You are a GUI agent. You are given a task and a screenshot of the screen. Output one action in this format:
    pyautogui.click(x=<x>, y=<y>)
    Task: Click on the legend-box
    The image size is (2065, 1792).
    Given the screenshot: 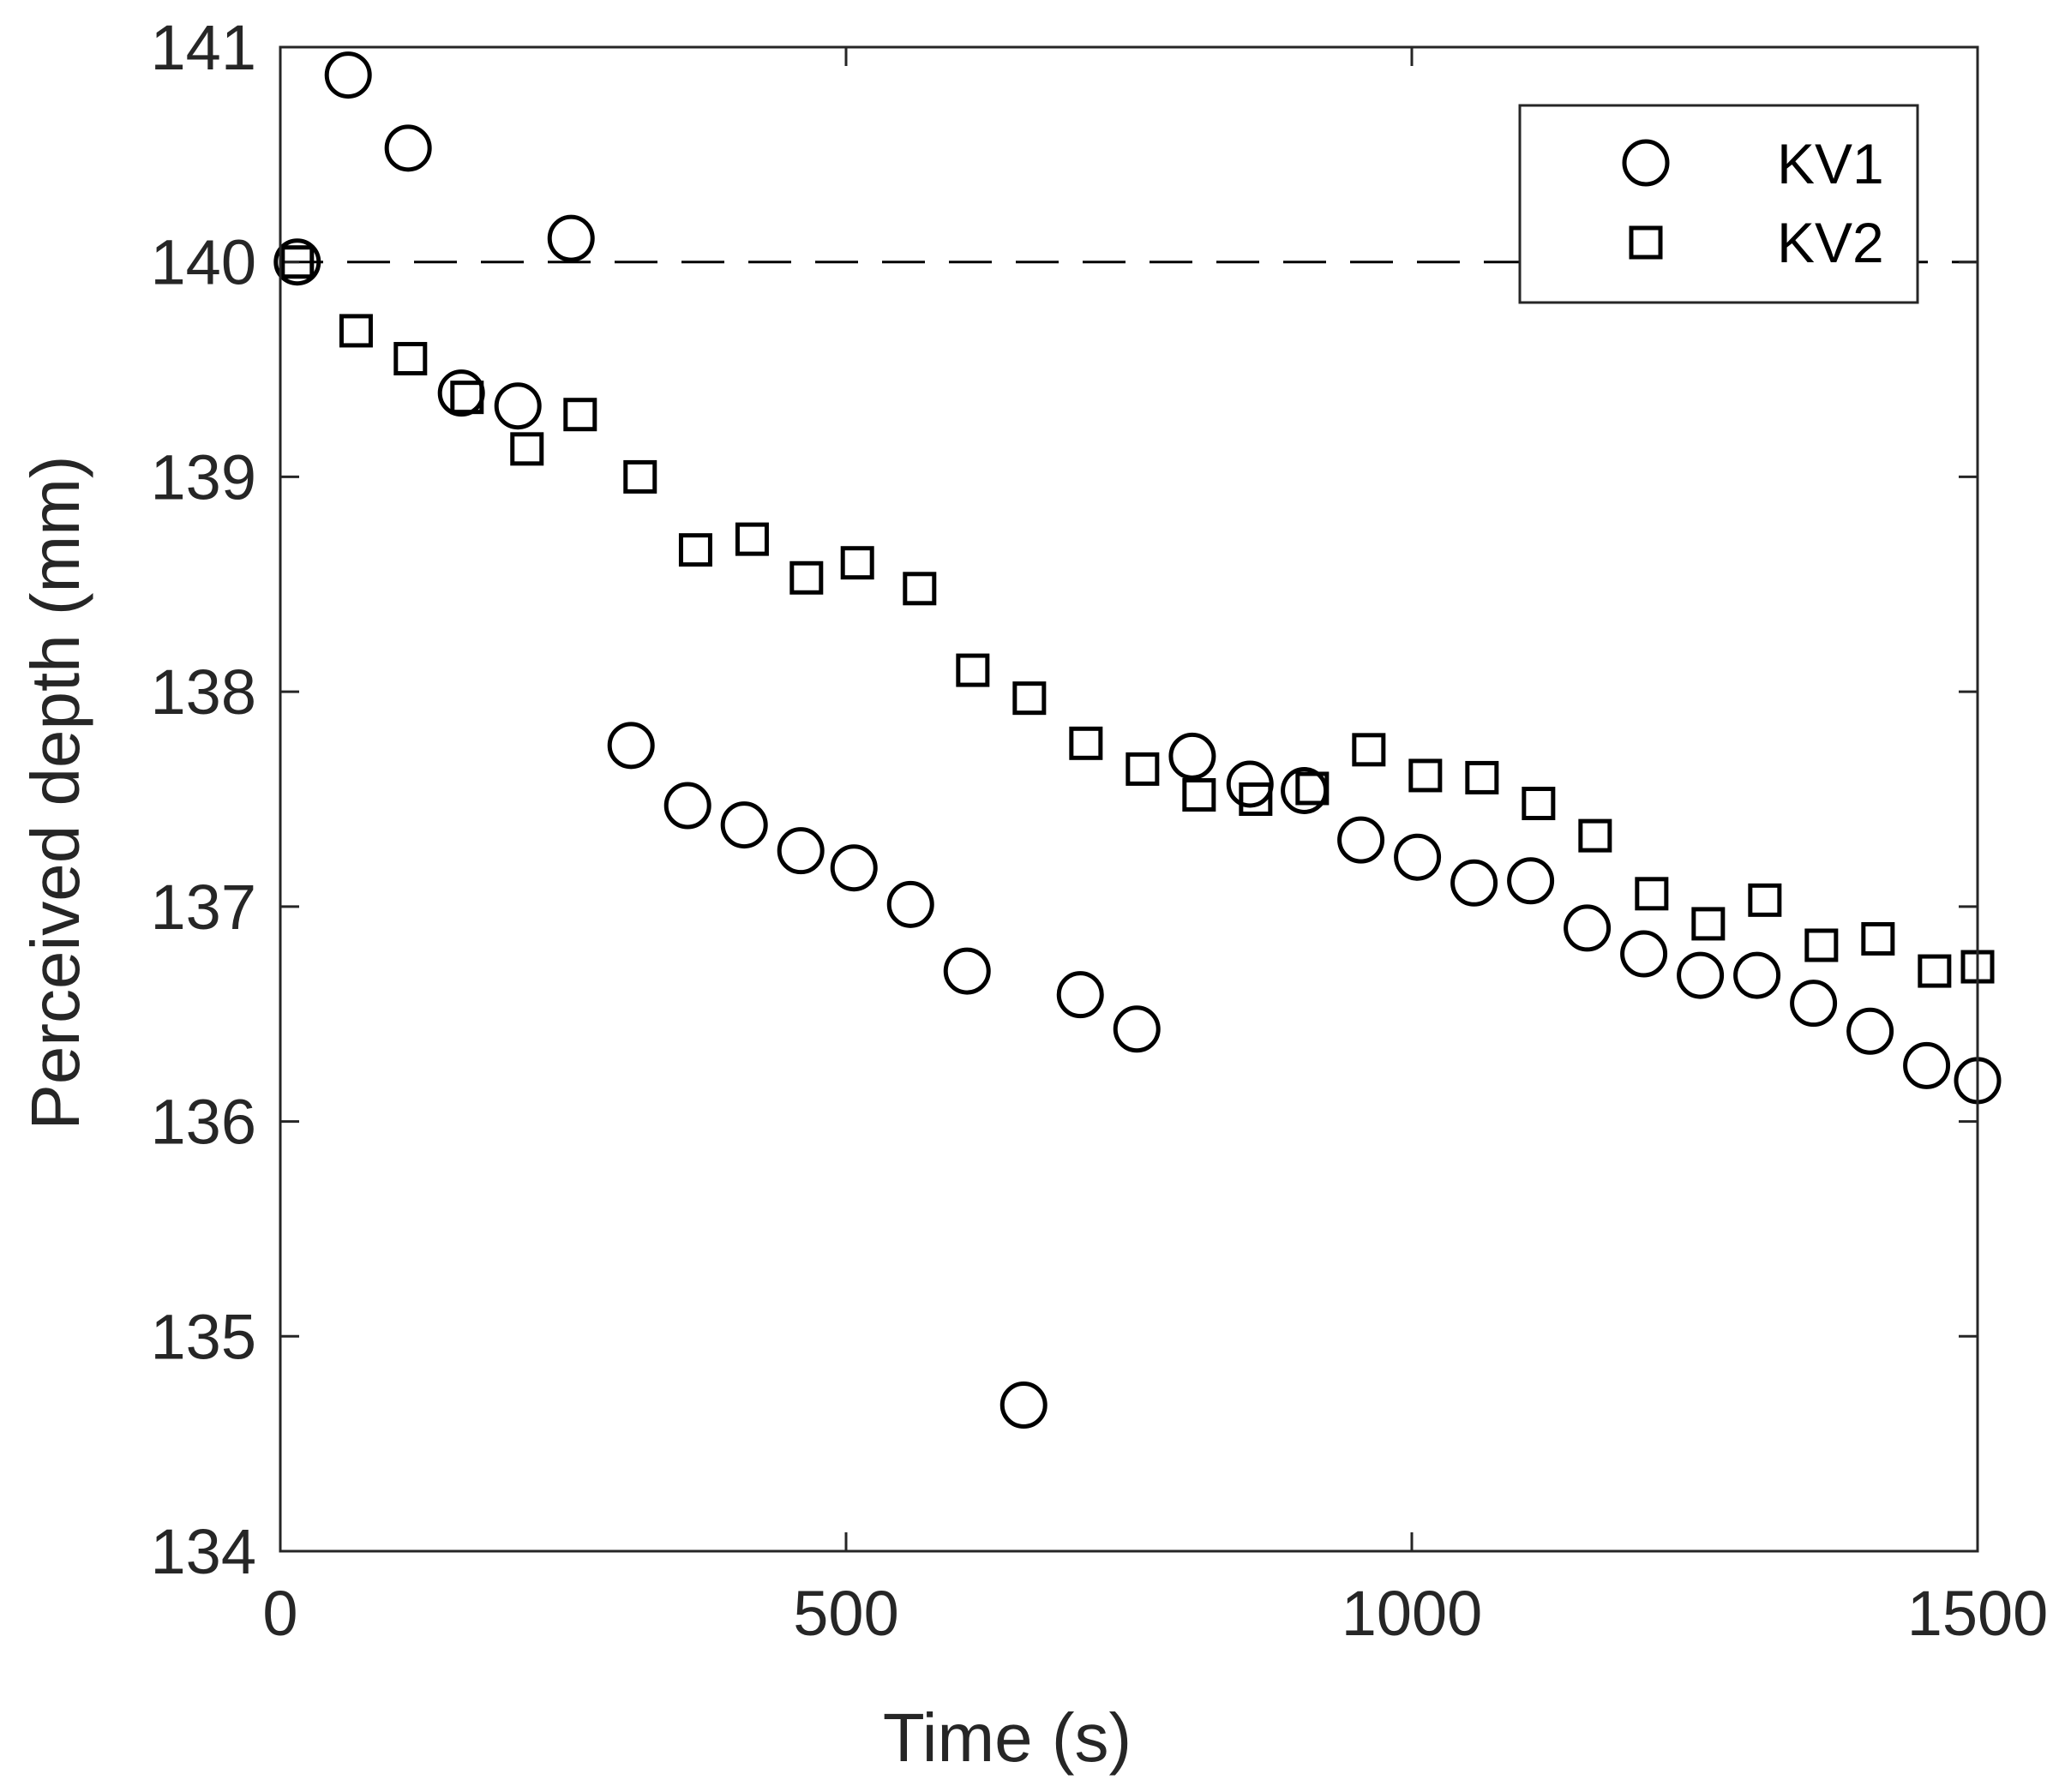 What is the action you would take?
    pyautogui.click(x=1718, y=204)
    